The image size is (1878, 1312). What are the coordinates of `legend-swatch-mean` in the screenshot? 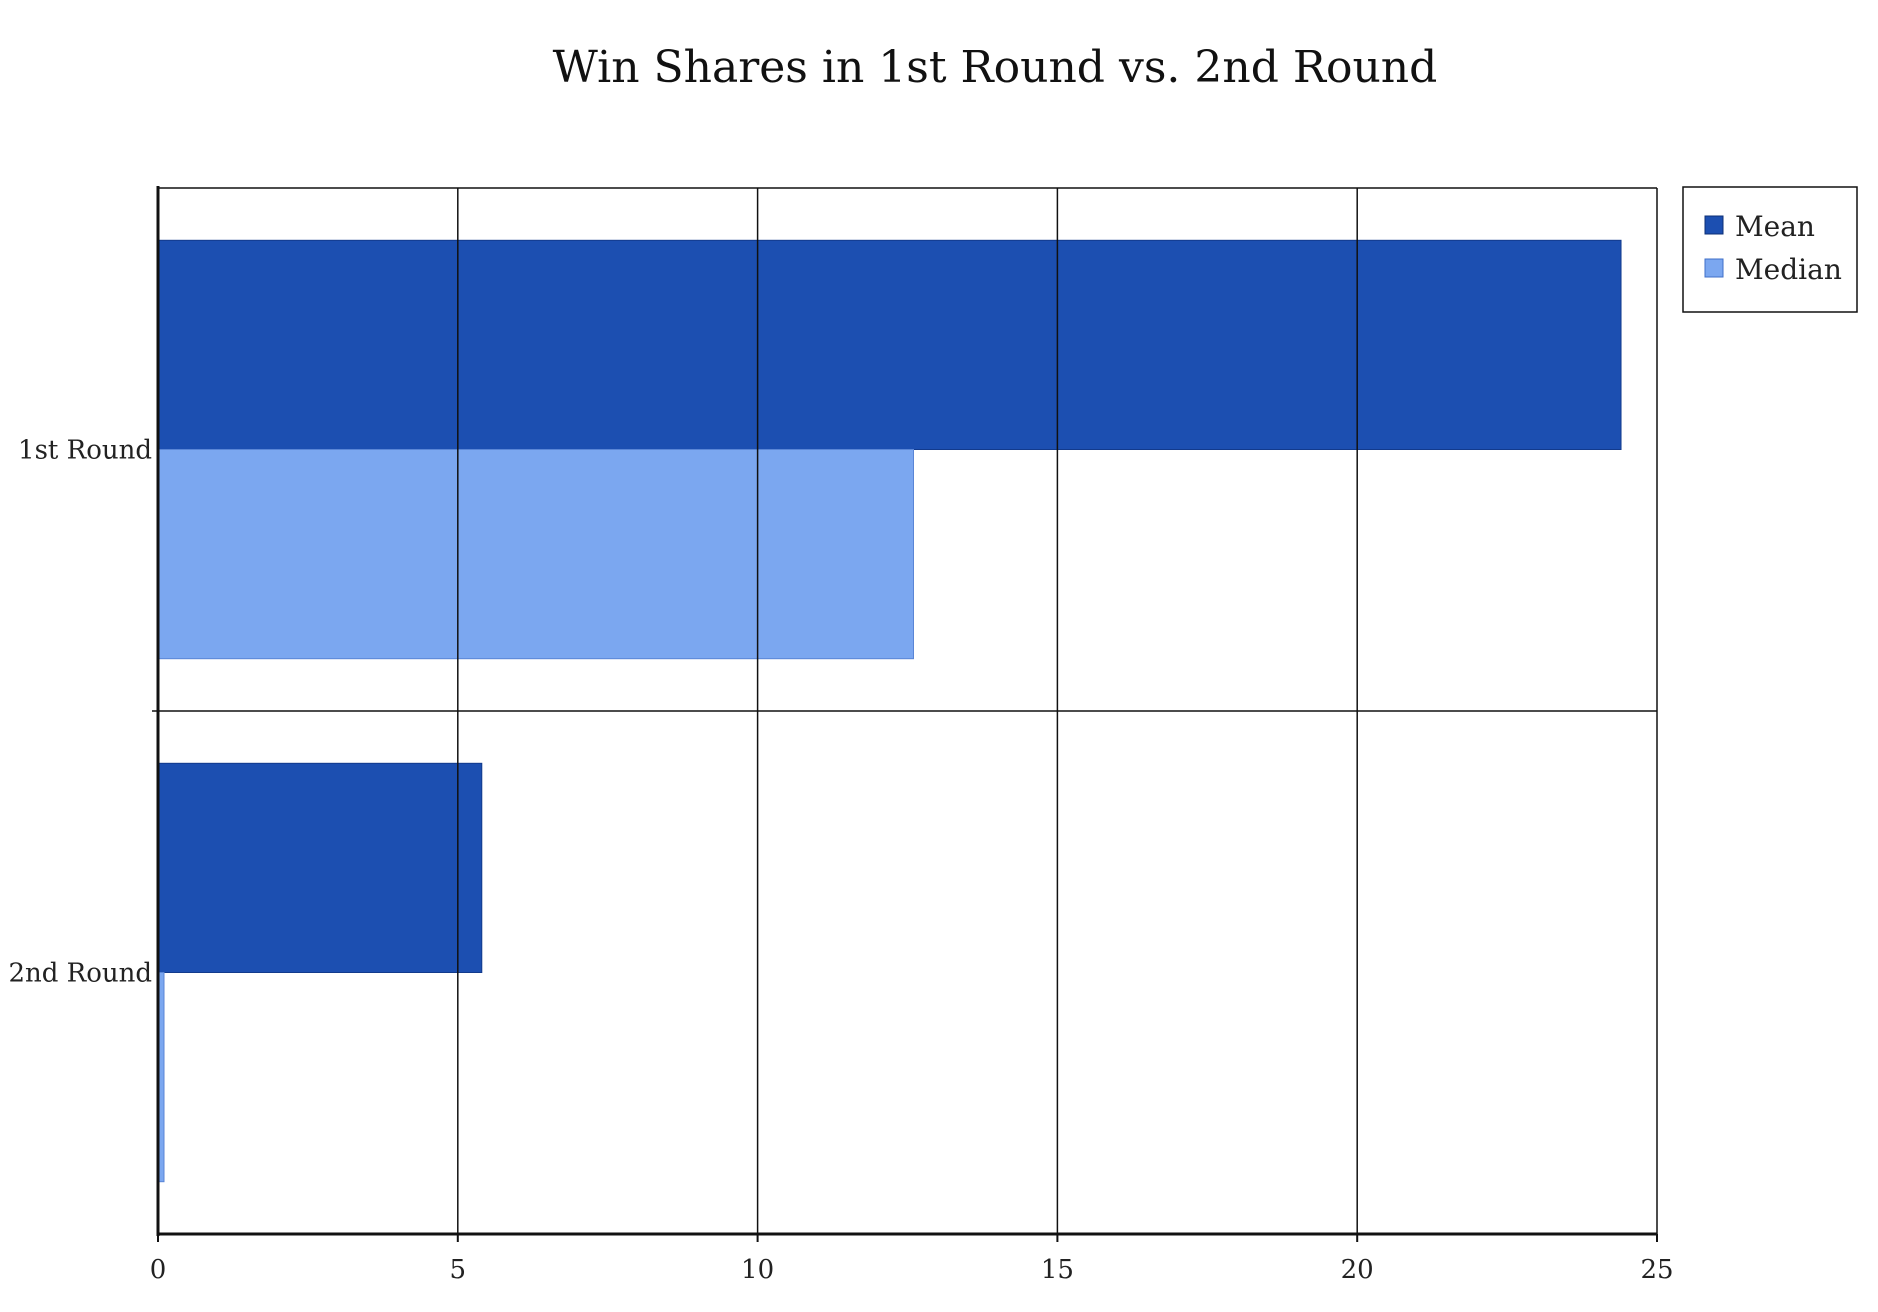 It's located at (1714, 225).